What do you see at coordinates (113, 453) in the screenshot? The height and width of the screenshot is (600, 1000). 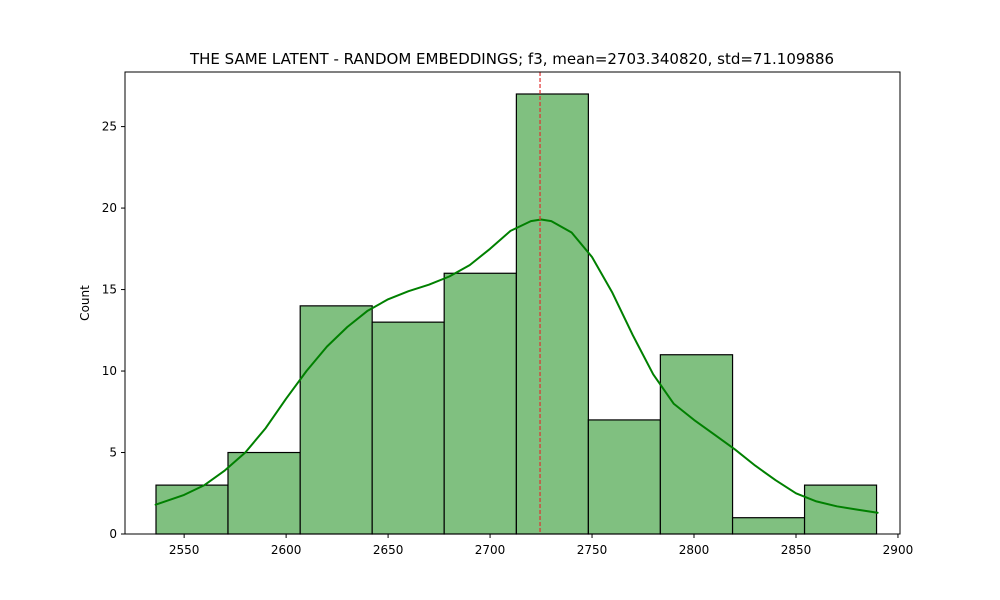 I see `y-tick-label: 5` at bounding box center [113, 453].